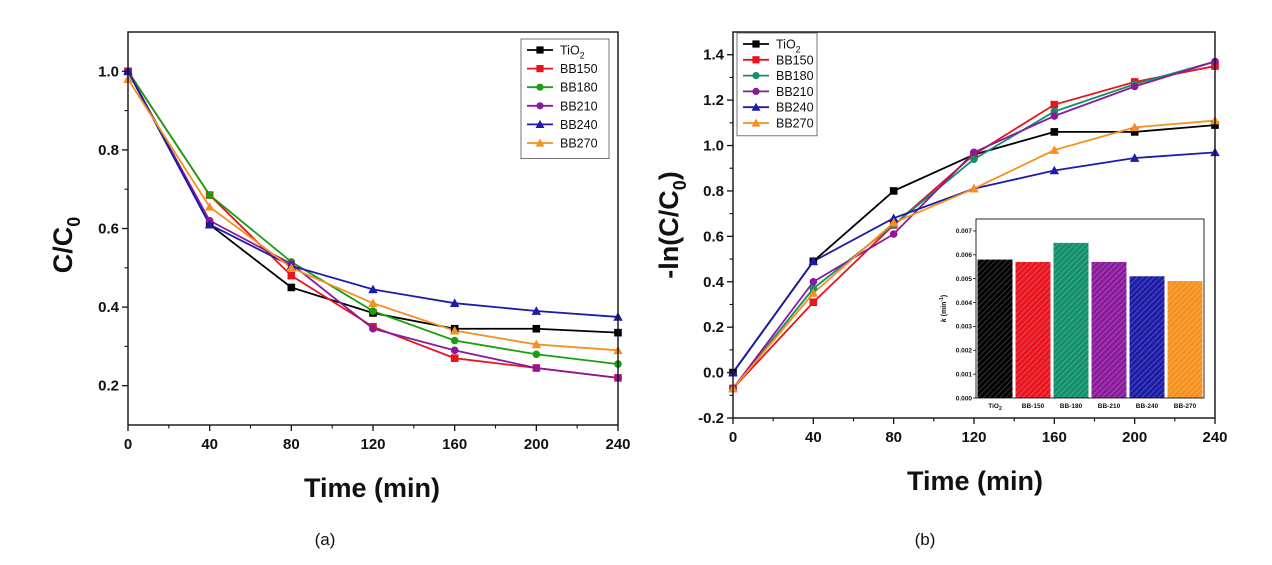  What do you see at coordinates (711, 418) in the screenshot?
I see `y-tick-label: -0.2` at bounding box center [711, 418].